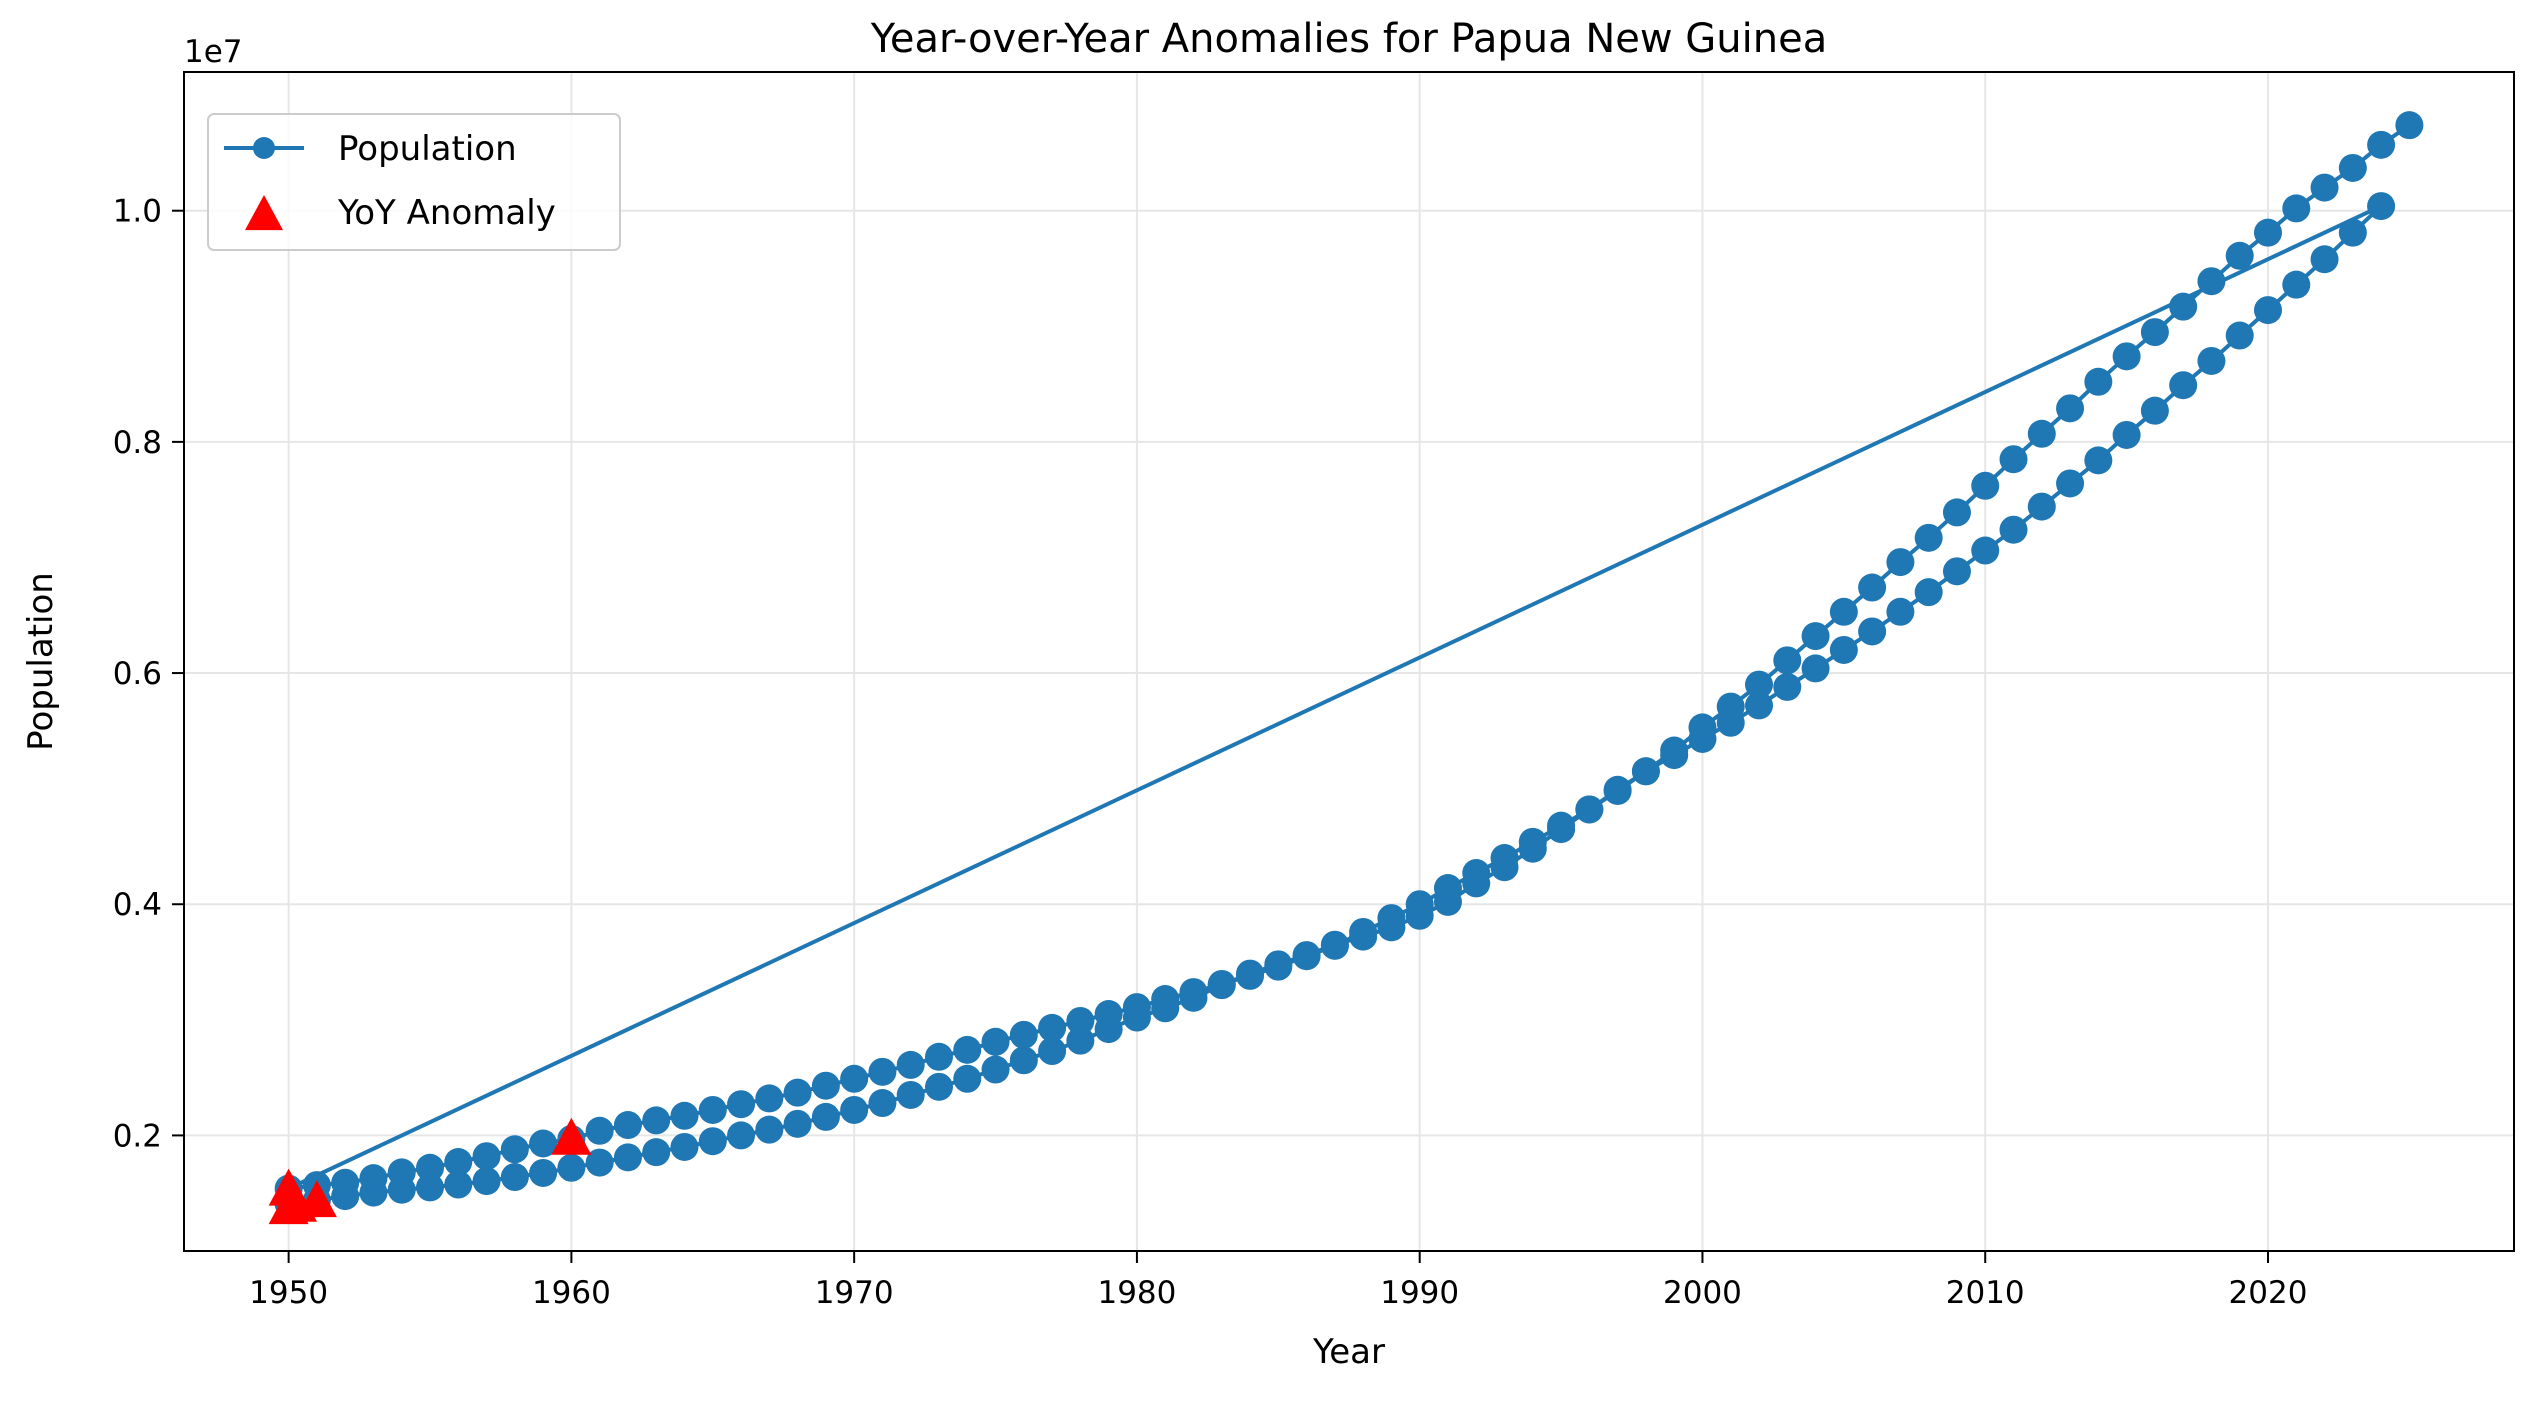  I want to click on y-tick-label: 0.6, so click(137, 674).